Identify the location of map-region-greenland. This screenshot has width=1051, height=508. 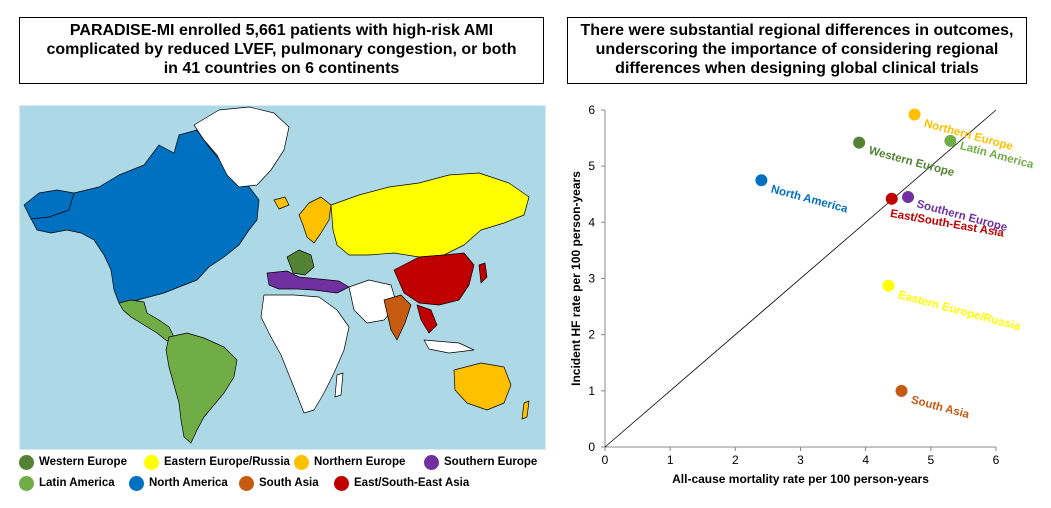
(241, 147).